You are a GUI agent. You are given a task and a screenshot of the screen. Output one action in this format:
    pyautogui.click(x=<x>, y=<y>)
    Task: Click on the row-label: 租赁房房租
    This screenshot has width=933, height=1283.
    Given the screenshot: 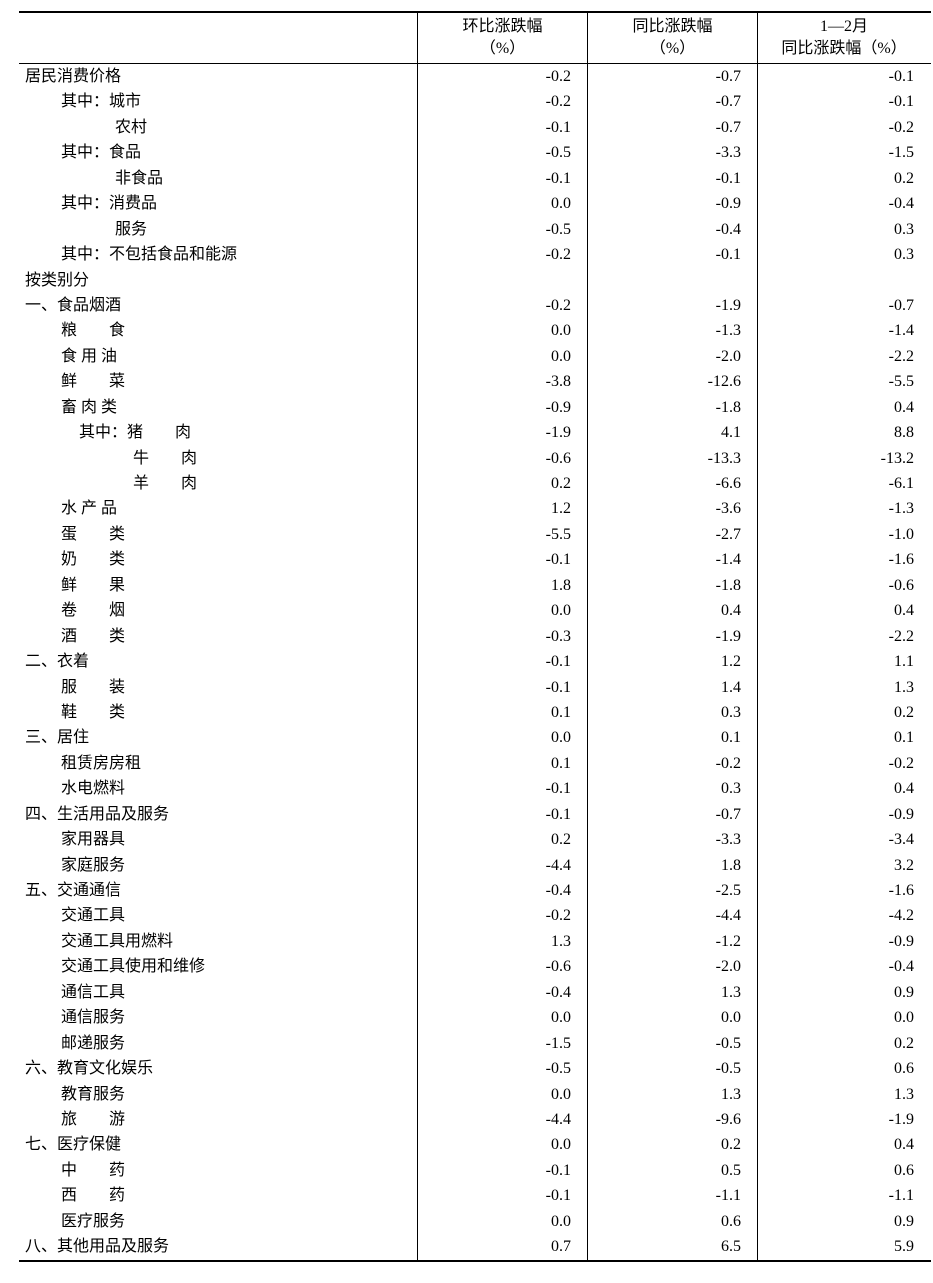 What is the action you would take?
    pyautogui.click(x=101, y=763)
    